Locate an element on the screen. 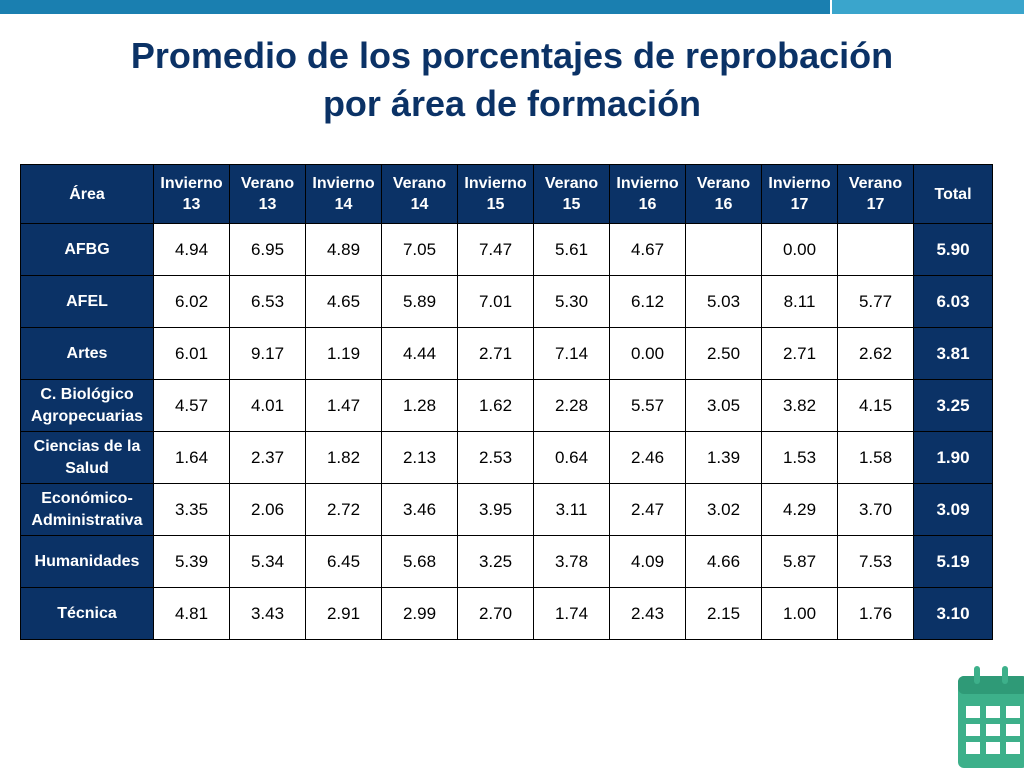  header-label-line-2: 13 is located at coordinates (267, 204).